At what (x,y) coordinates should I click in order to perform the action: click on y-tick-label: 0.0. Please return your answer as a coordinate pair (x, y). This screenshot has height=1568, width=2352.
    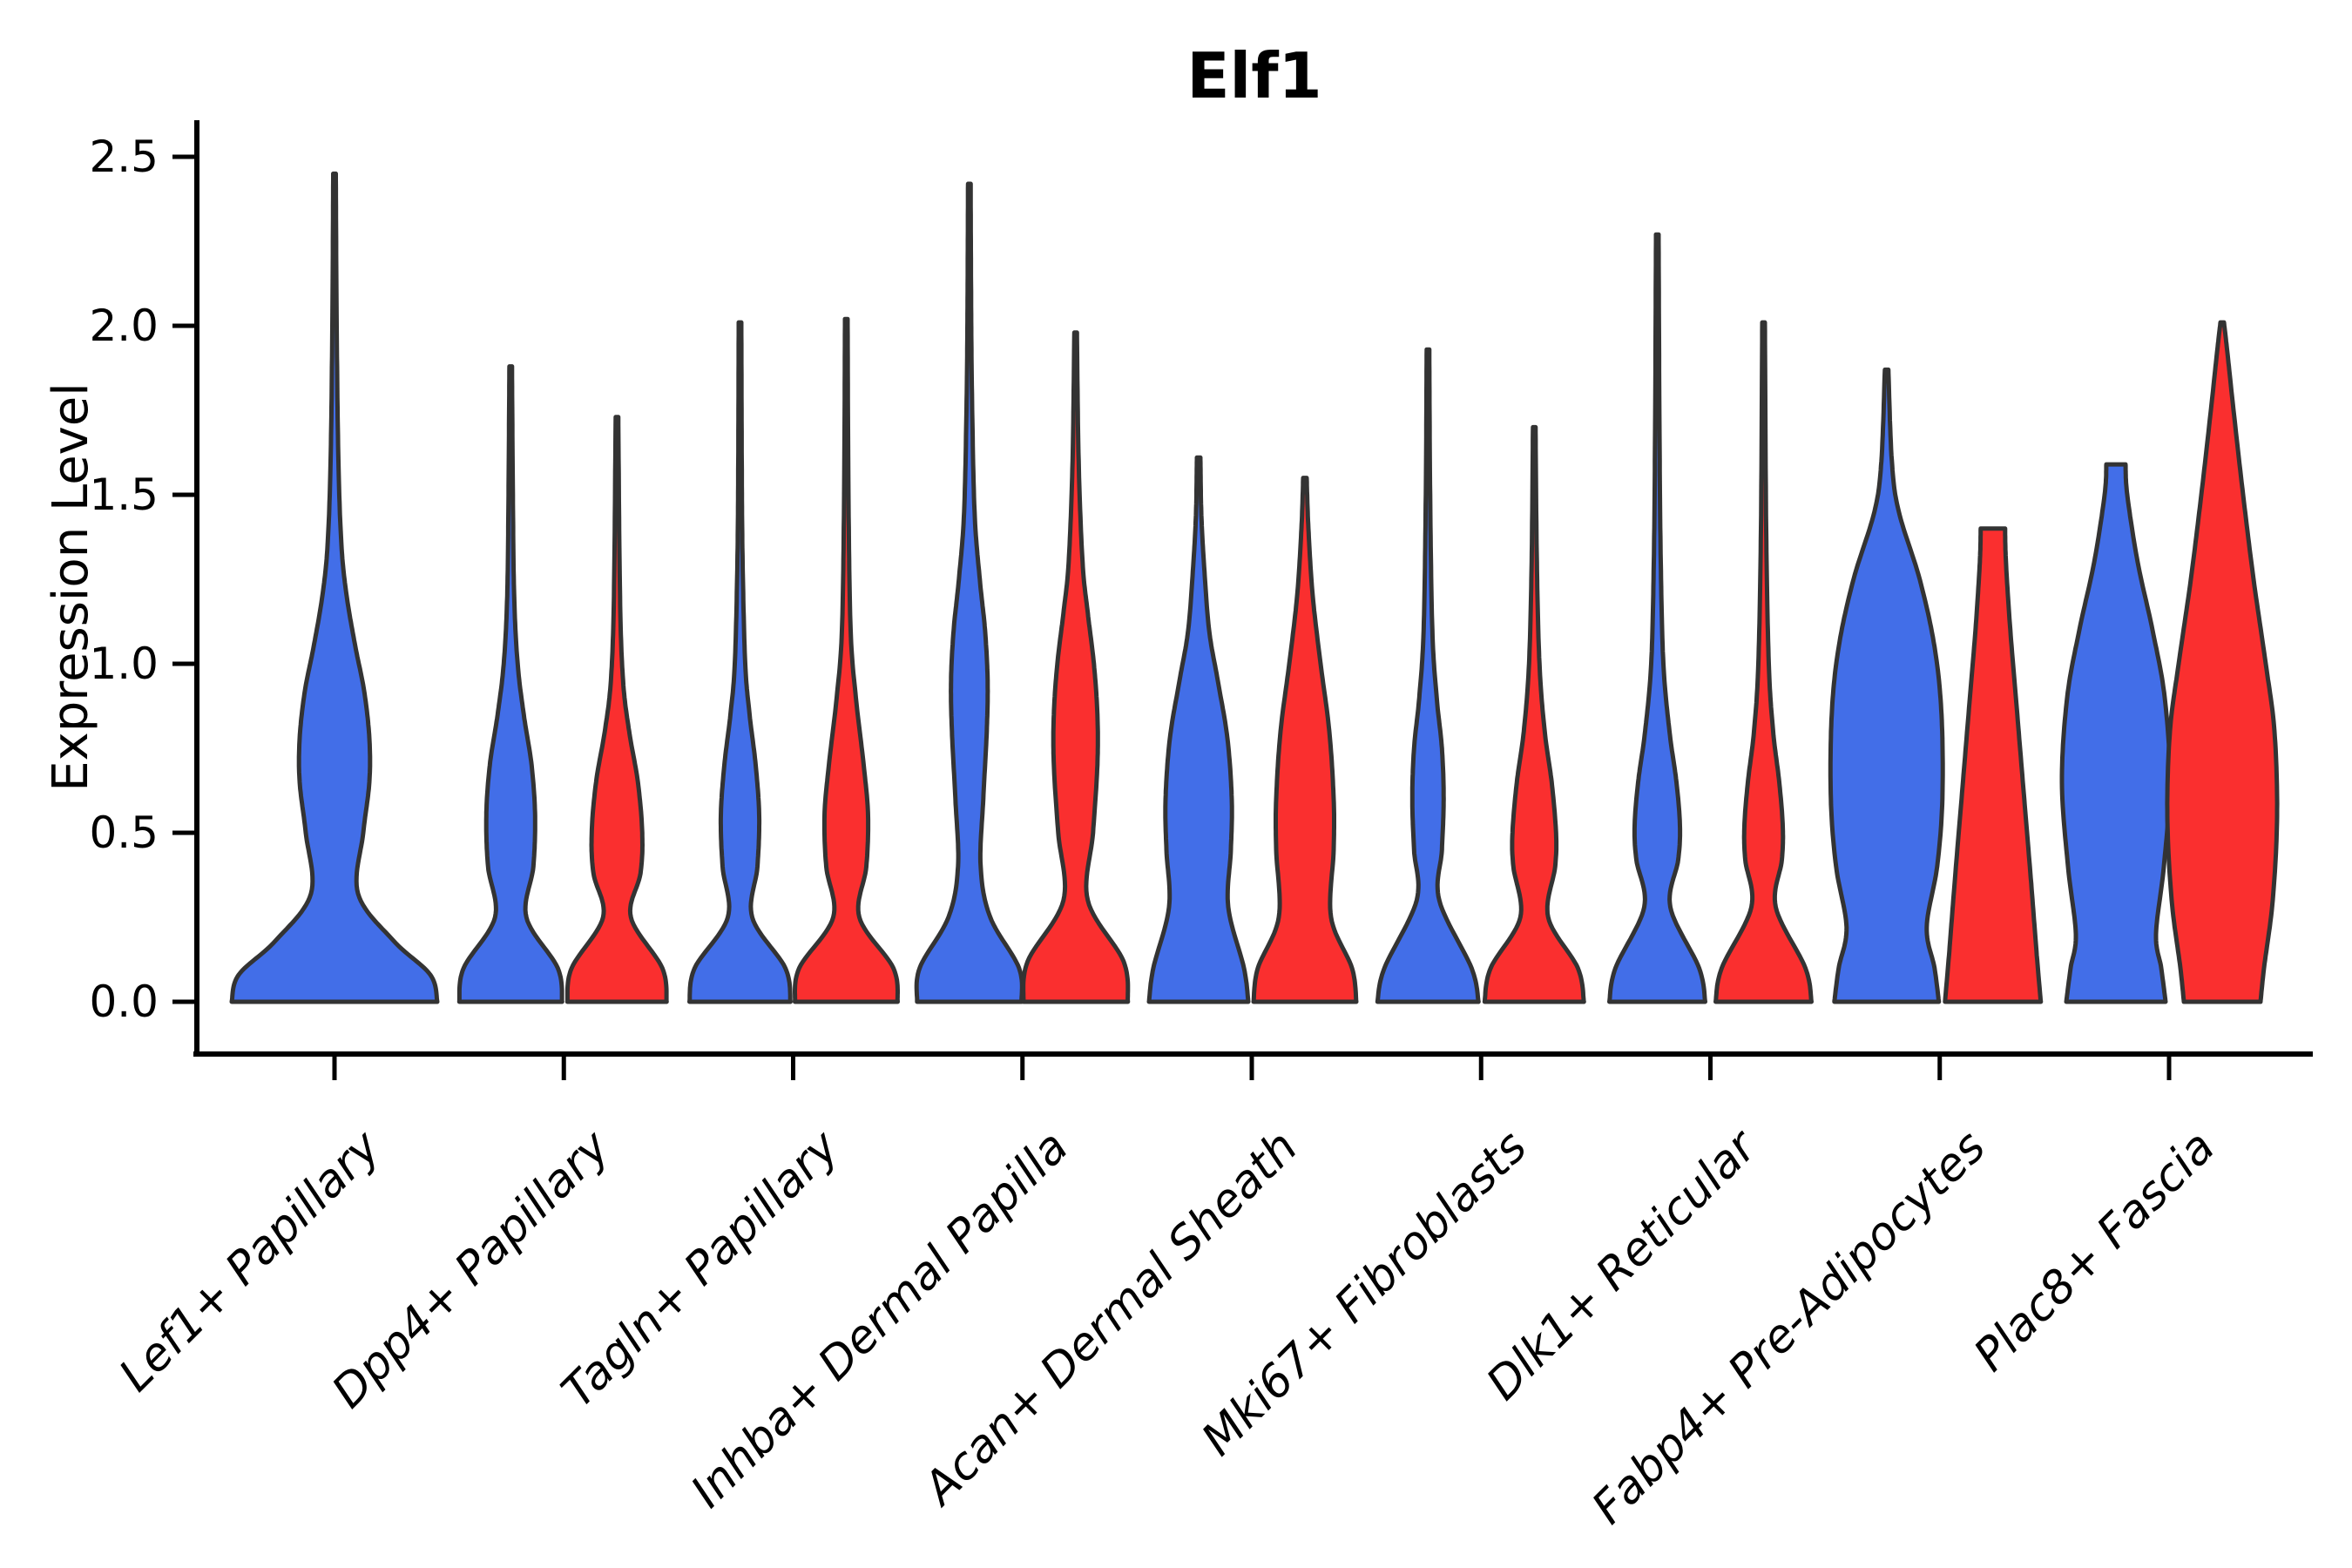
    Looking at the image, I should click on (124, 1002).